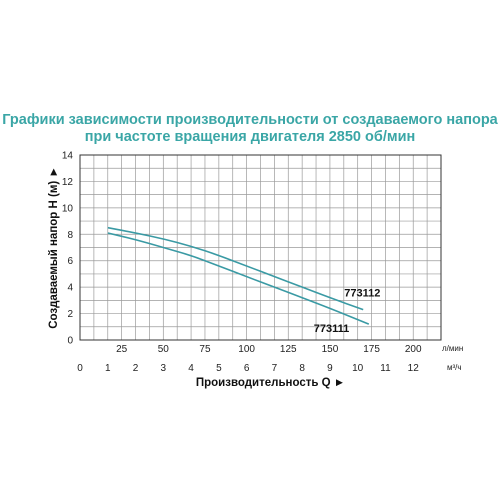 The width and height of the screenshot is (500, 500). Describe the element at coordinates (80, 368) in the screenshot. I see `x-tick-label-m3h: 0` at that location.